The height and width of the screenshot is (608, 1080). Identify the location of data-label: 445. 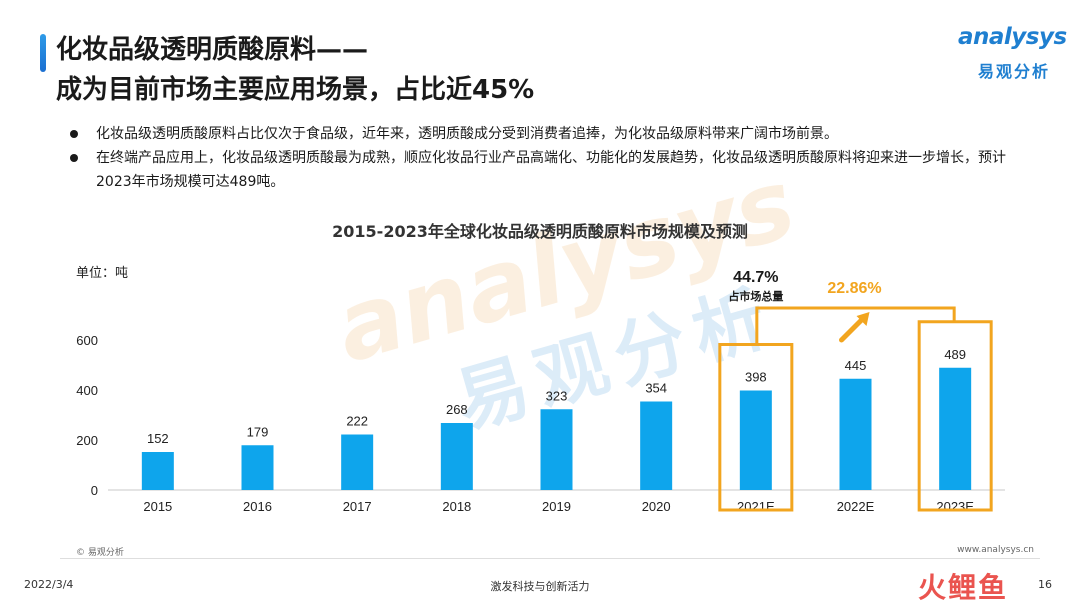
(856, 365).